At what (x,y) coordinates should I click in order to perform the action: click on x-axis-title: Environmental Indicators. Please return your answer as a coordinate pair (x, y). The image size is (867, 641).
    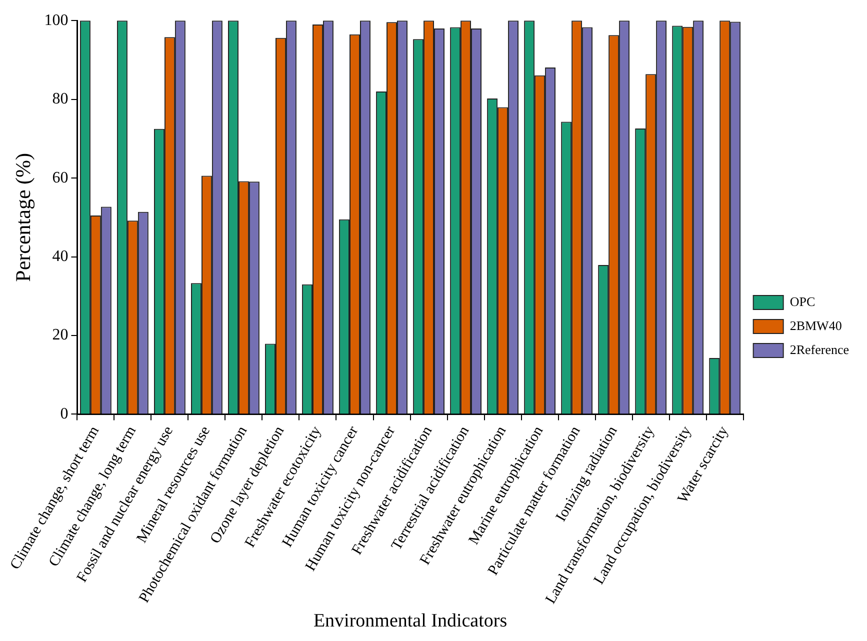
    Looking at the image, I should click on (410, 621).